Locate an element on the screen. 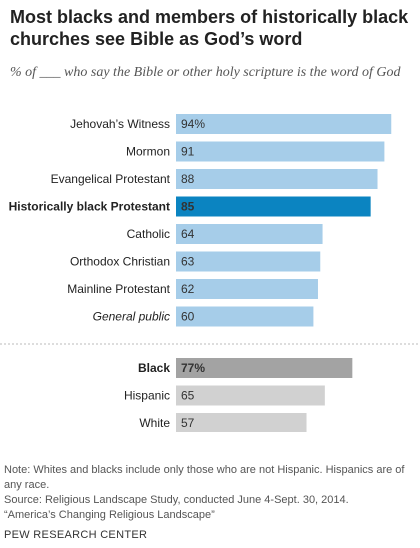 Image resolution: width=420 pixels, height=548 pixels. bar-general-public is located at coordinates (245, 316).